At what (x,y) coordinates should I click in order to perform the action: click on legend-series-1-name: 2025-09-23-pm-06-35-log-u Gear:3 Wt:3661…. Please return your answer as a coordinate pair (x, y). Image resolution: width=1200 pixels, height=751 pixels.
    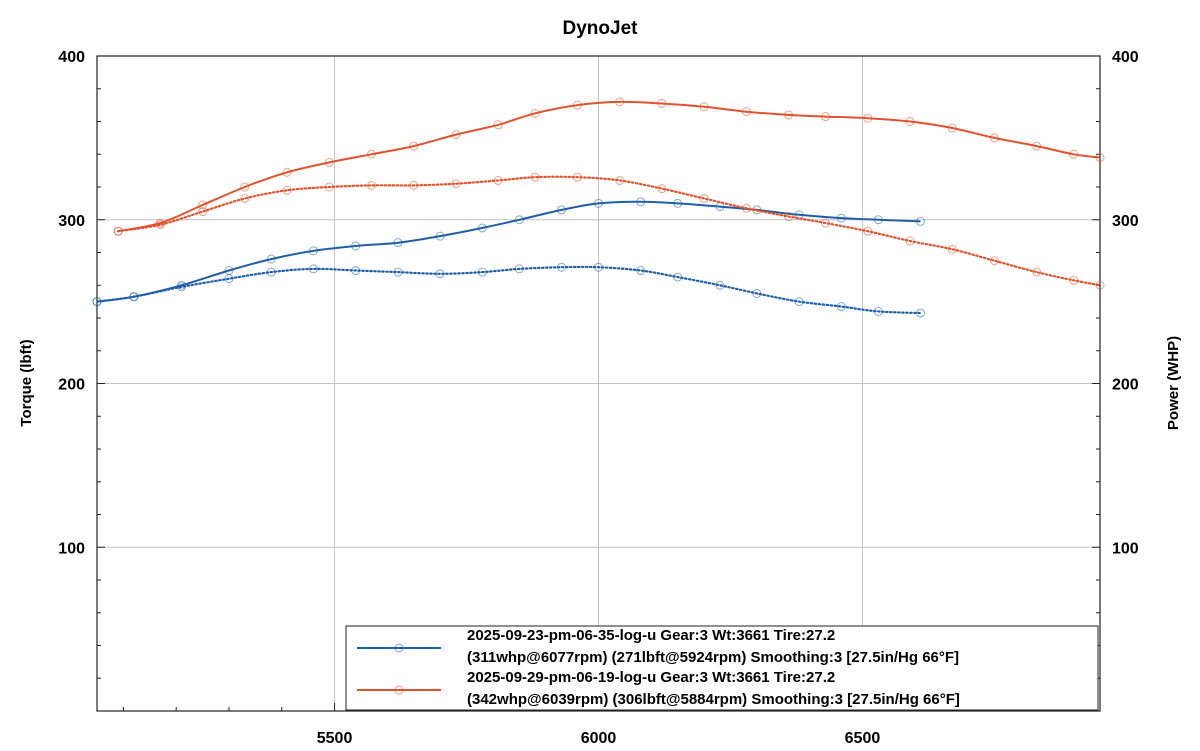
    Looking at the image, I should click on (651, 635).